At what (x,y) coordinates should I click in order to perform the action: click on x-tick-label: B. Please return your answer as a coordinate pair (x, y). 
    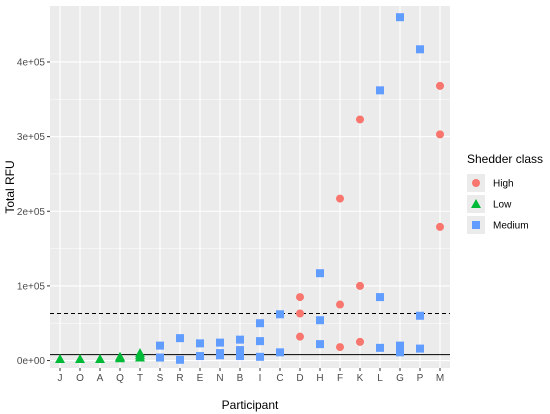
    Looking at the image, I should click on (240, 378).